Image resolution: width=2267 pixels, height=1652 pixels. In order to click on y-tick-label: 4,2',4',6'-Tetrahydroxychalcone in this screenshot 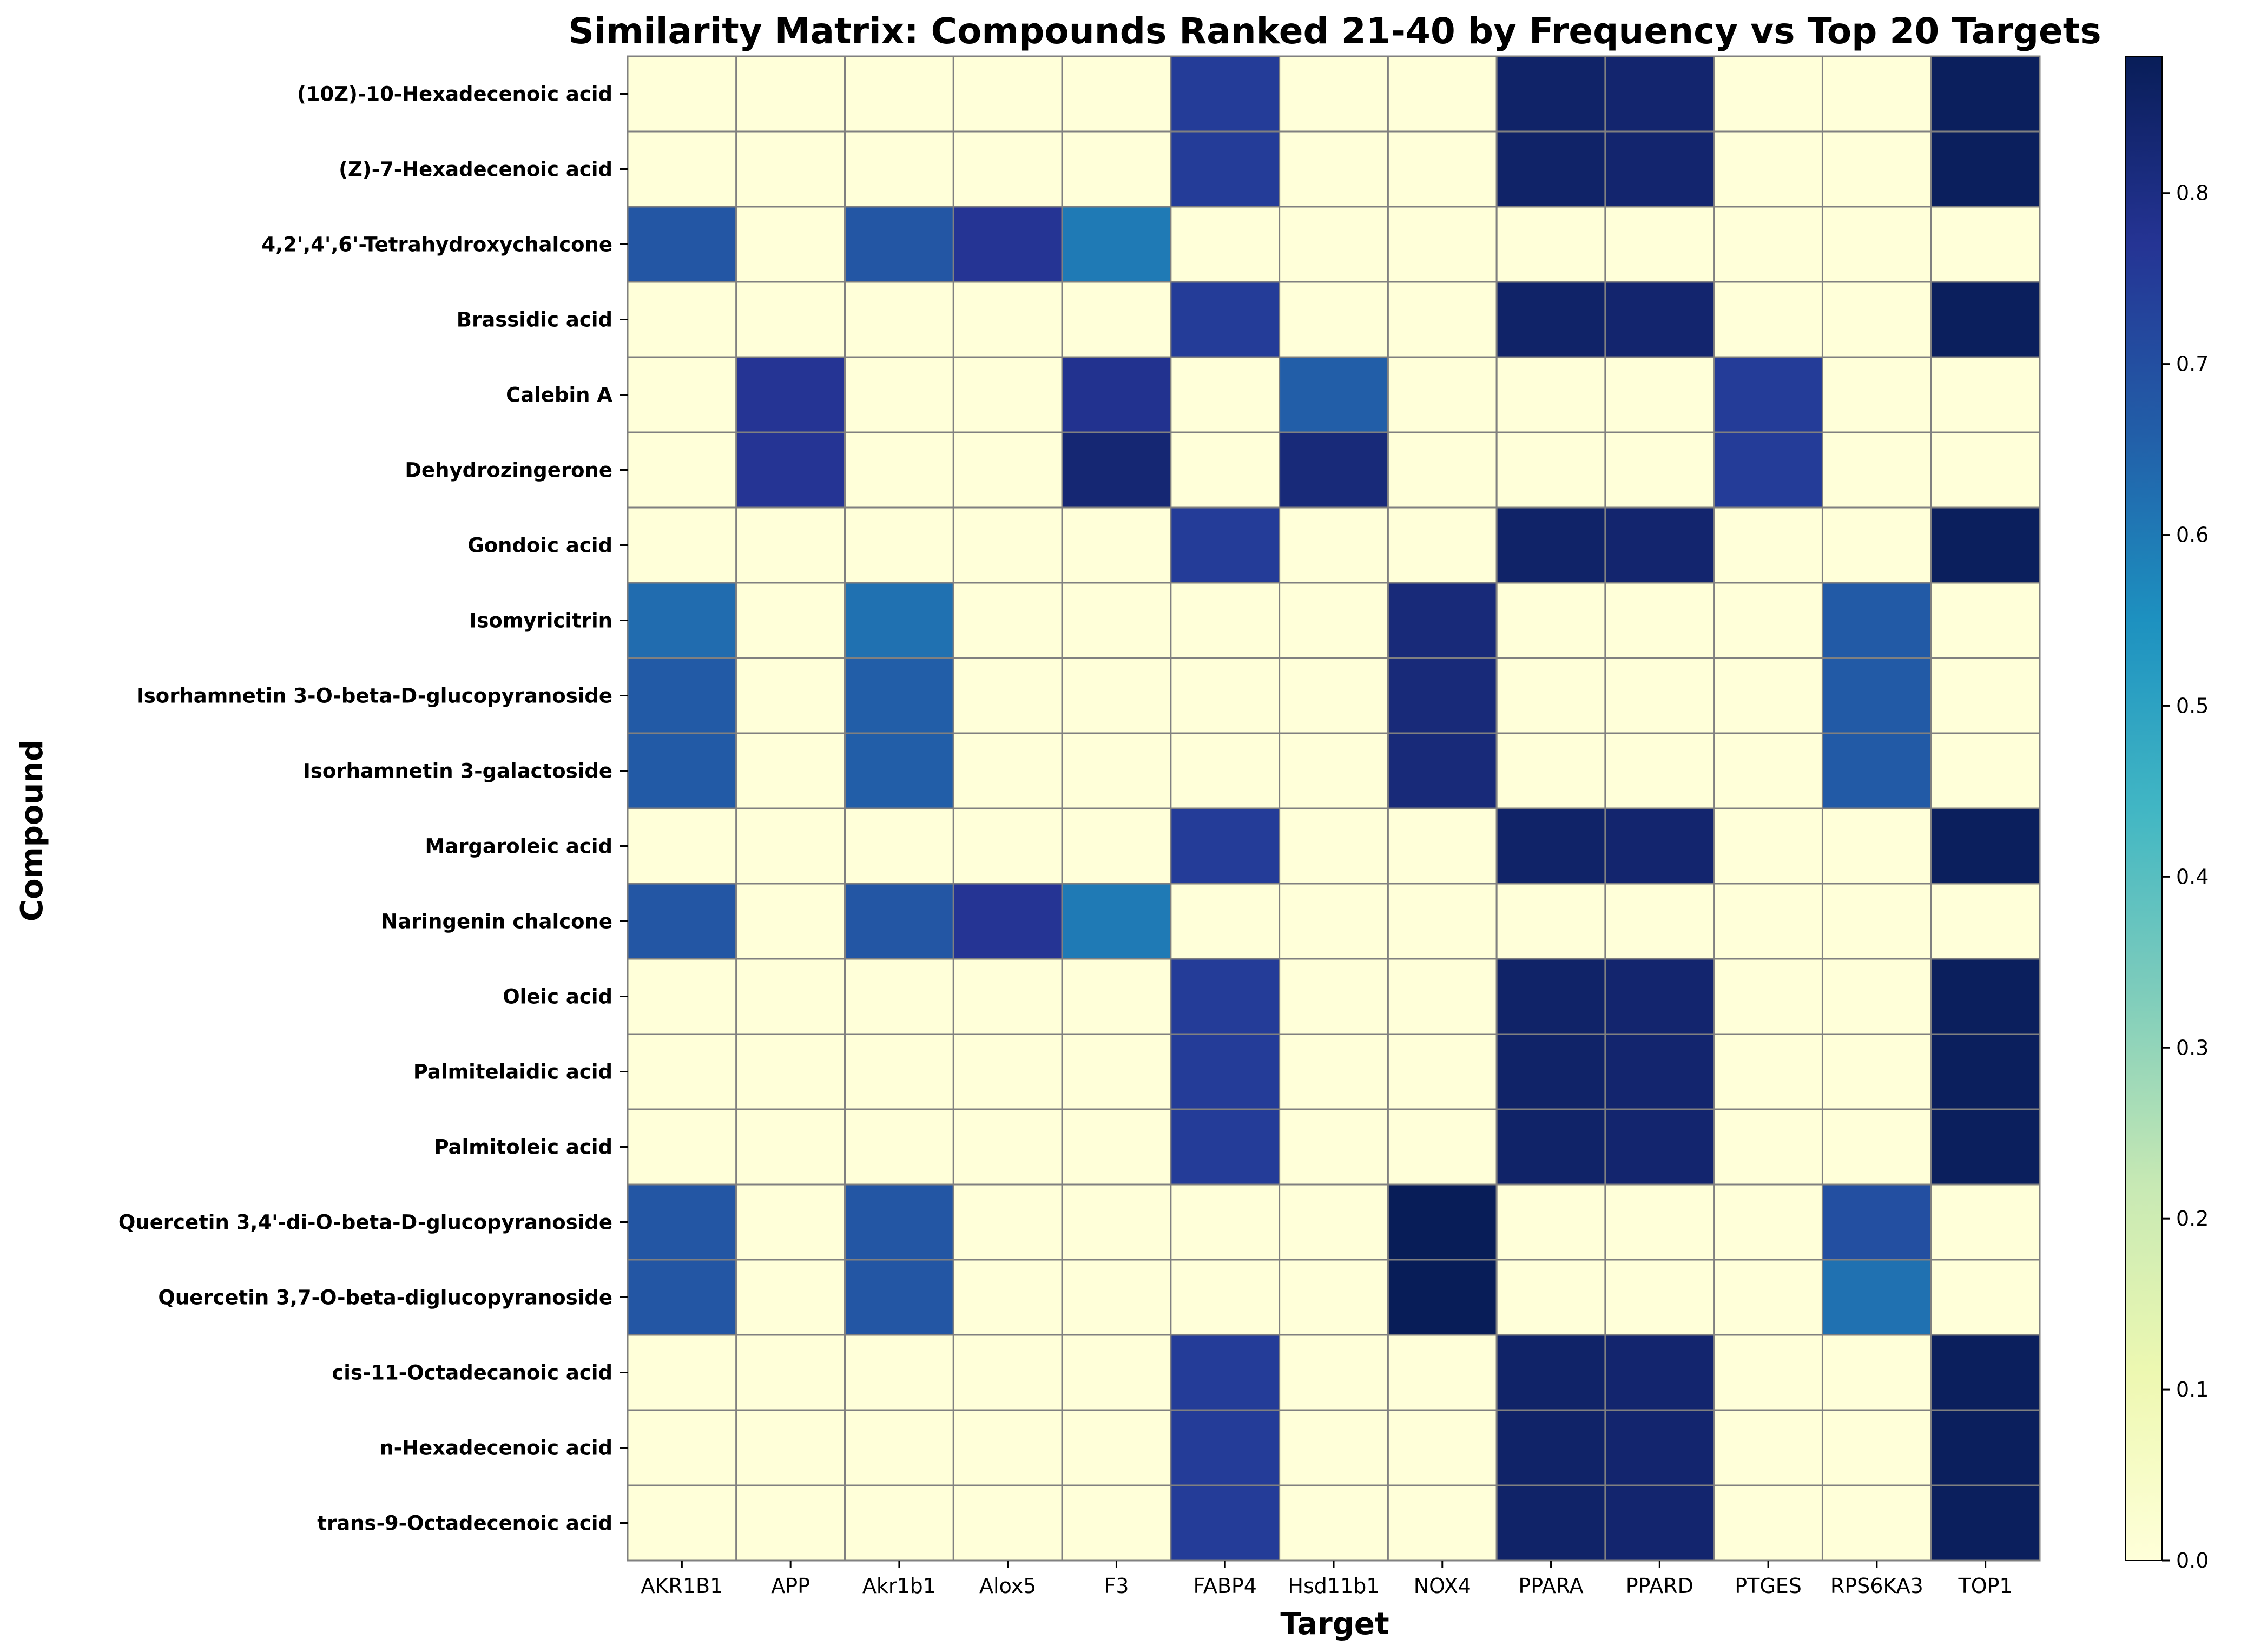, I will do `click(437, 244)`.